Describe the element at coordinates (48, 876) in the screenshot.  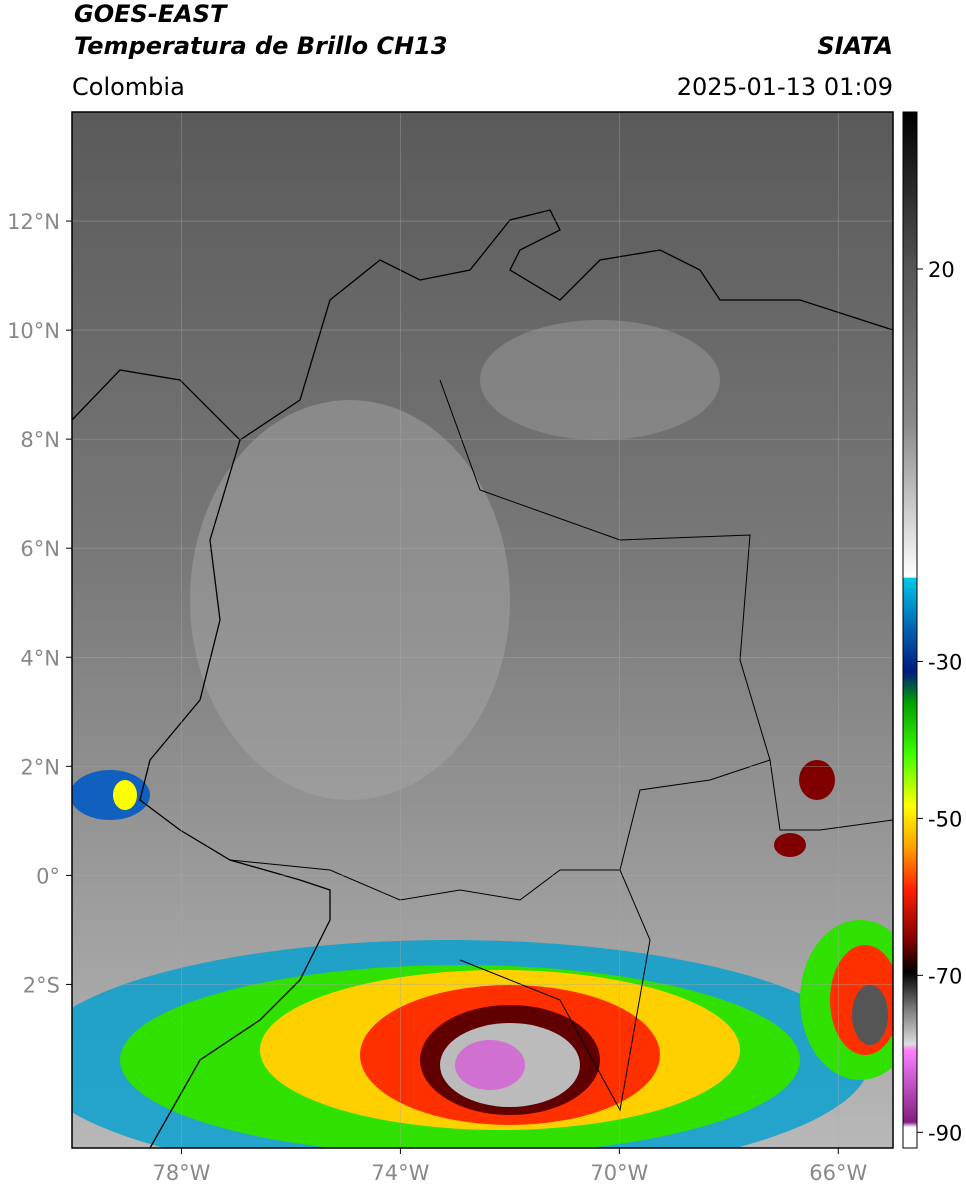
I see `y-tick-label: 0°` at that location.